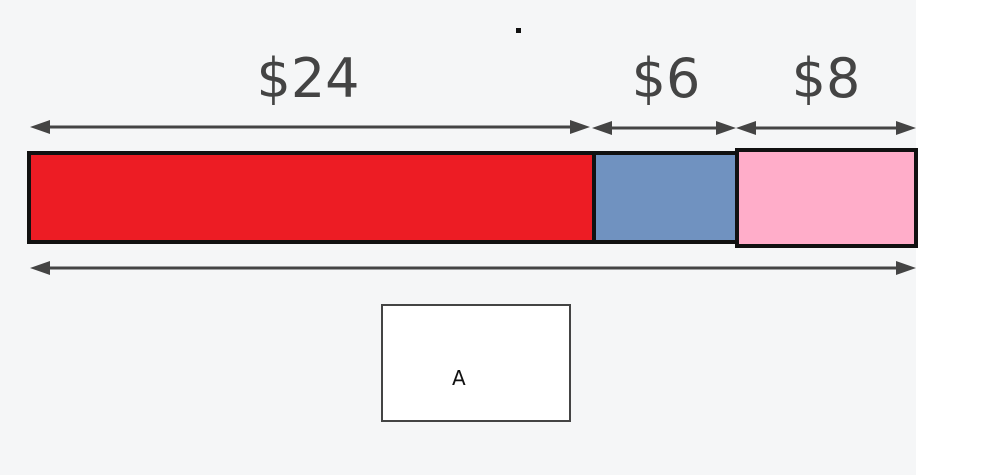 The width and height of the screenshot is (995, 475). What do you see at coordinates (665, 197) in the screenshot?
I see `bar-segment-blue` at bounding box center [665, 197].